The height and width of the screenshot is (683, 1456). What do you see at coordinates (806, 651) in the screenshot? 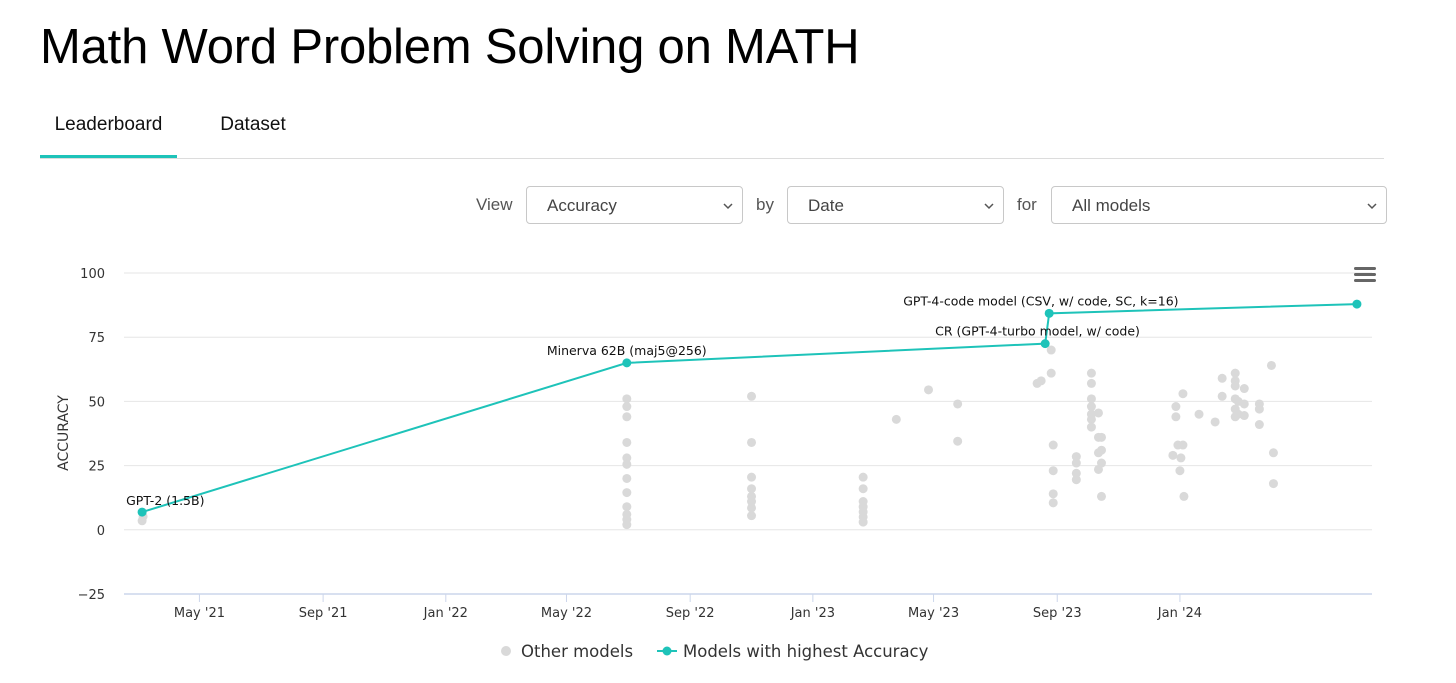
I see `legend-sota-label: Models with highest Accuracy` at bounding box center [806, 651].